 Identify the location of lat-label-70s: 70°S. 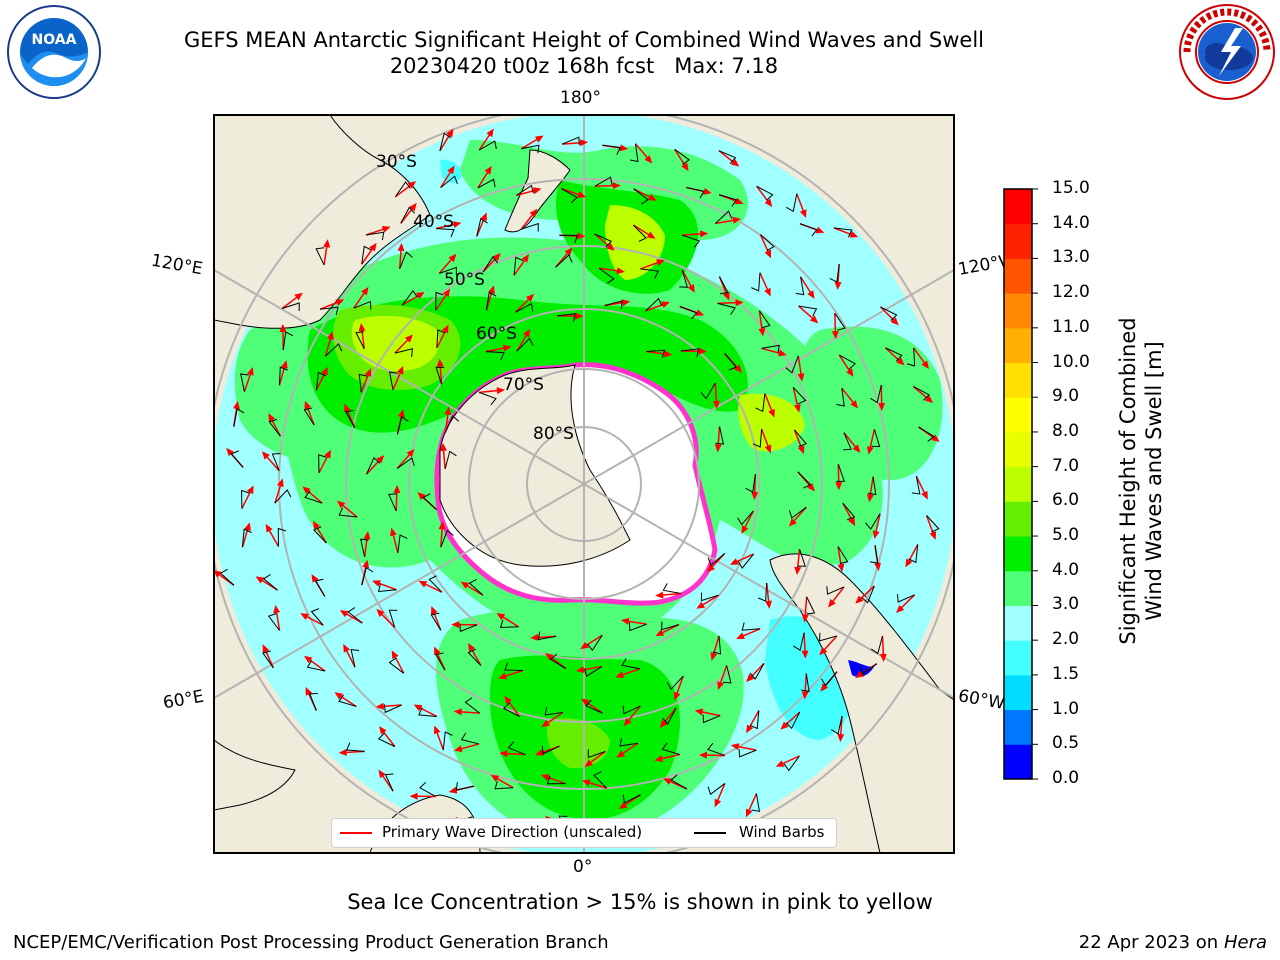
(523, 385).